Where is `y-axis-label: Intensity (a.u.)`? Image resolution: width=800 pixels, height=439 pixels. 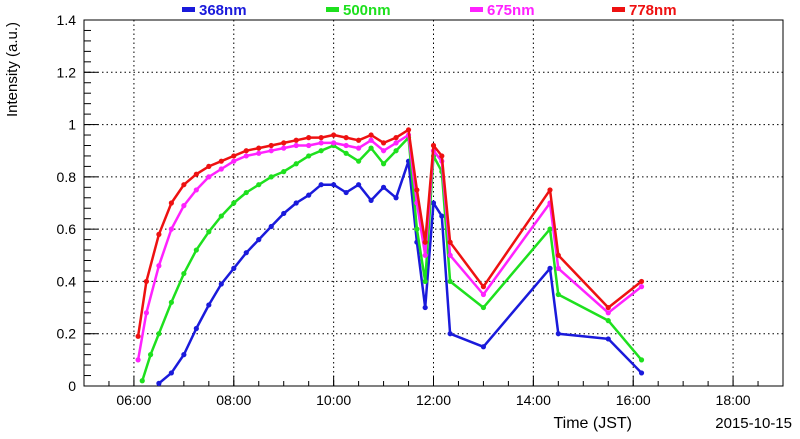 y-axis-label: Intensity (a.u.) is located at coordinates (12, 69).